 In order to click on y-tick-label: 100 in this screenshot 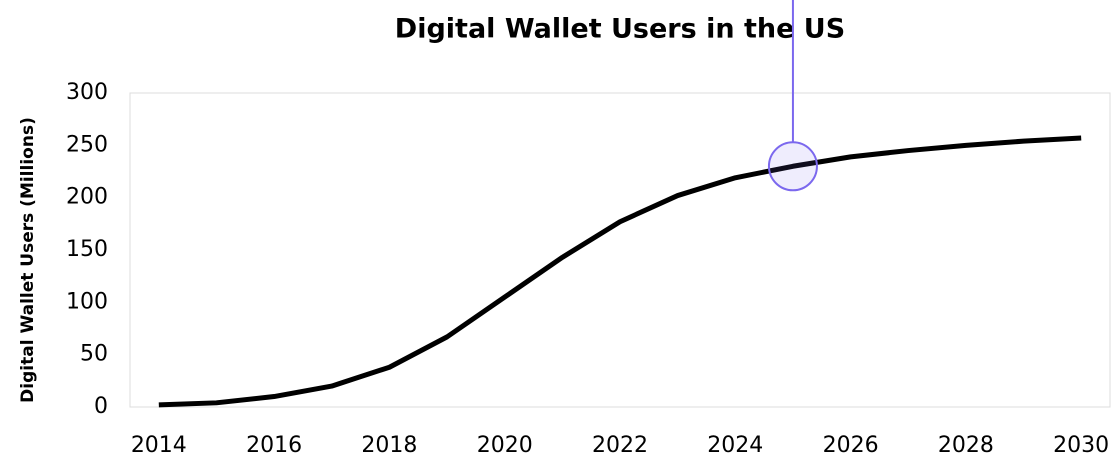, I will do `click(87, 301)`.